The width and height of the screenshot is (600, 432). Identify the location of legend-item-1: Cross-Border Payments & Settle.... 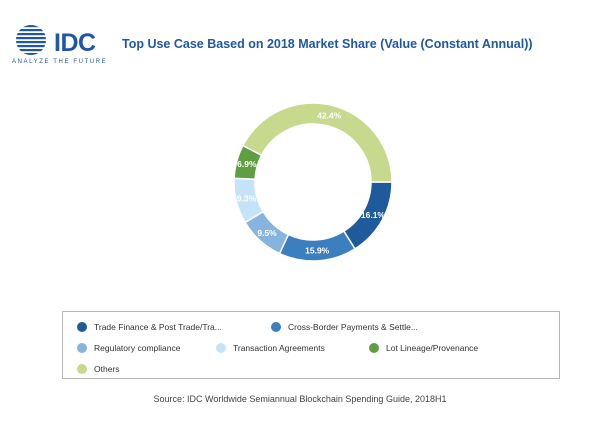
(344, 327).